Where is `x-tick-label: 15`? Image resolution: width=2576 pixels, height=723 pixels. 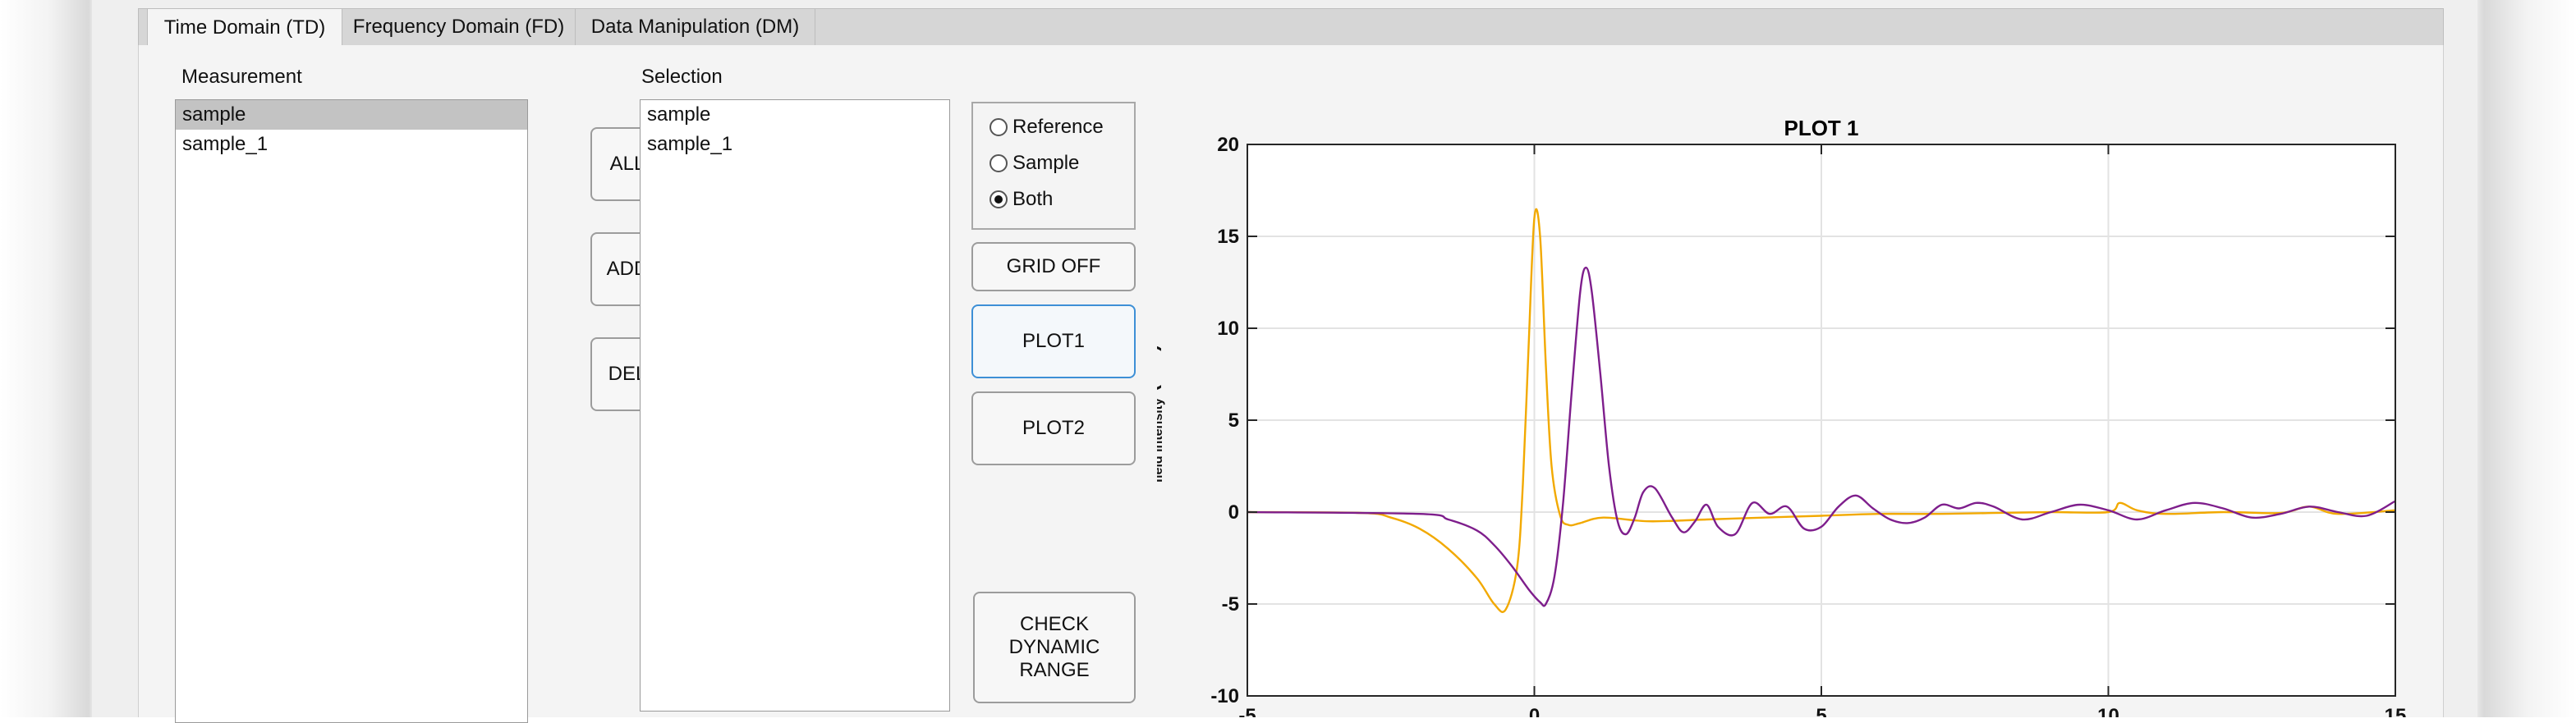
x-tick-label: 15 is located at coordinates (2396, 711).